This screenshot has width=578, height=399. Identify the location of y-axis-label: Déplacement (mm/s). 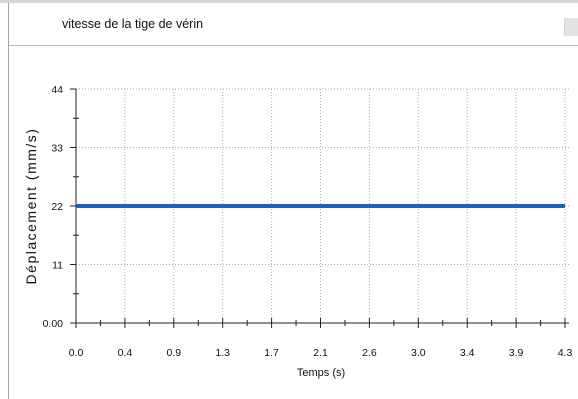
(31, 206).